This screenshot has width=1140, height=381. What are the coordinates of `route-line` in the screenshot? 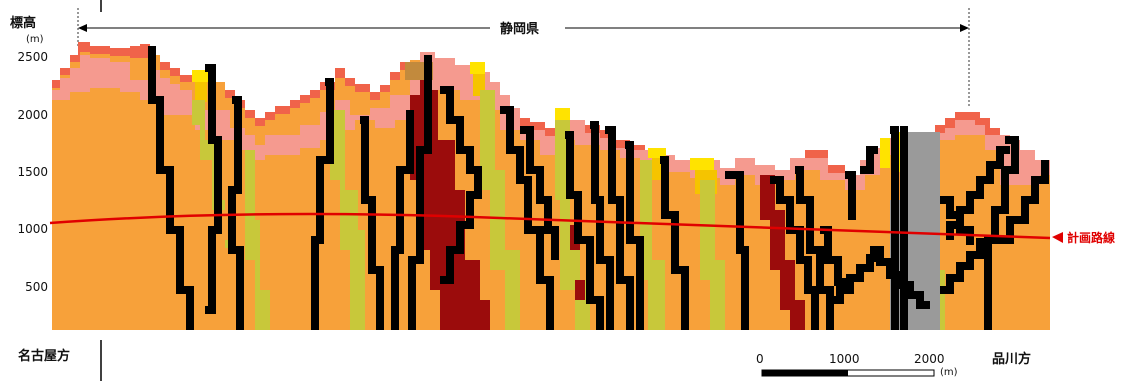 It's located at (550, 226).